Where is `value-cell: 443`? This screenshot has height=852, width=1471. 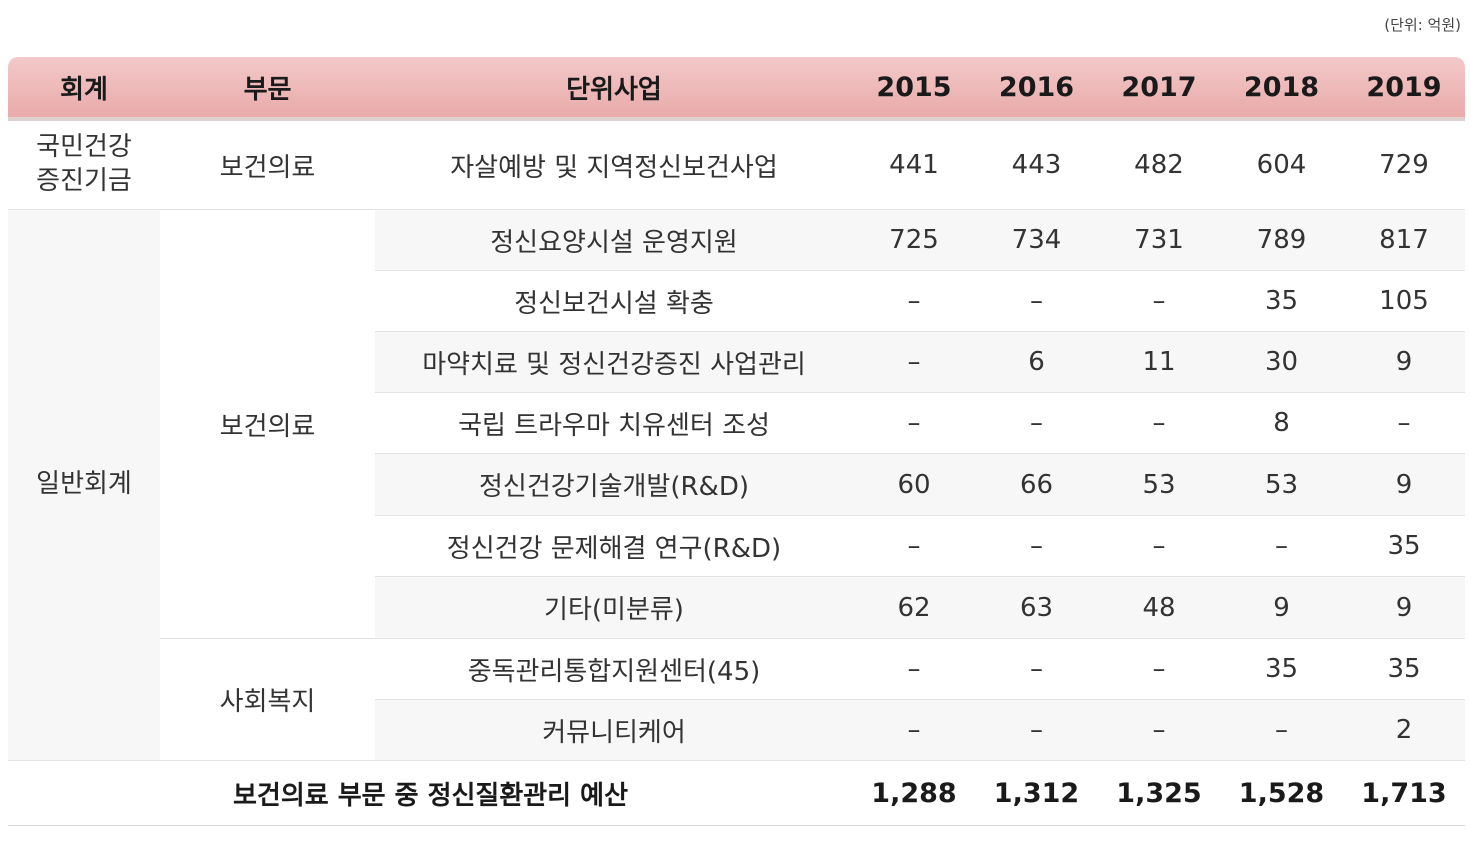 value-cell: 443 is located at coordinates (1036, 165).